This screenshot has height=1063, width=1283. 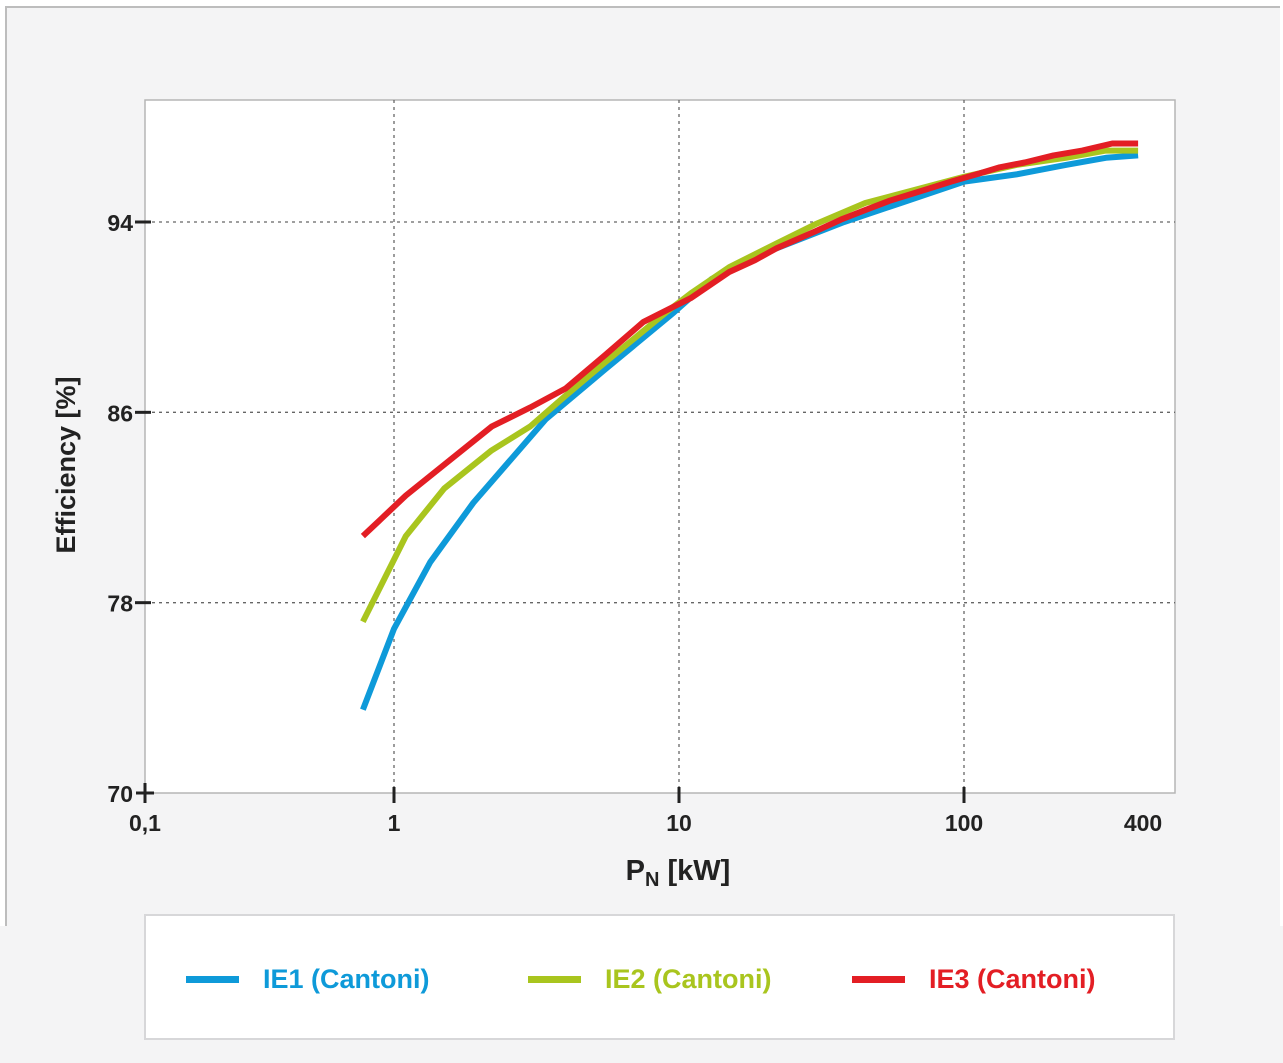 What do you see at coordinates (652, 880) in the screenshot?
I see `x-axis-label-subscript: N` at bounding box center [652, 880].